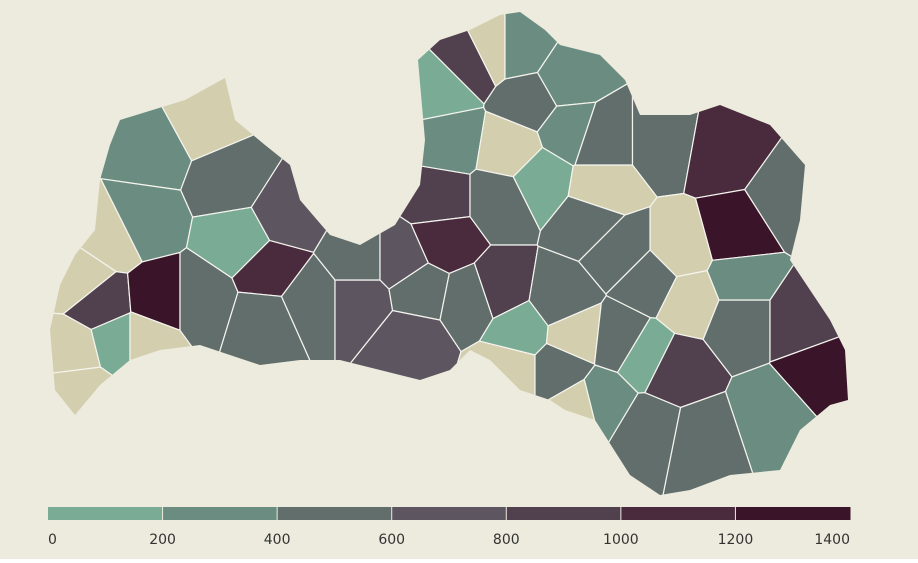 The image size is (918, 563). I want to click on legend-tick-label: 1000, so click(621, 540).